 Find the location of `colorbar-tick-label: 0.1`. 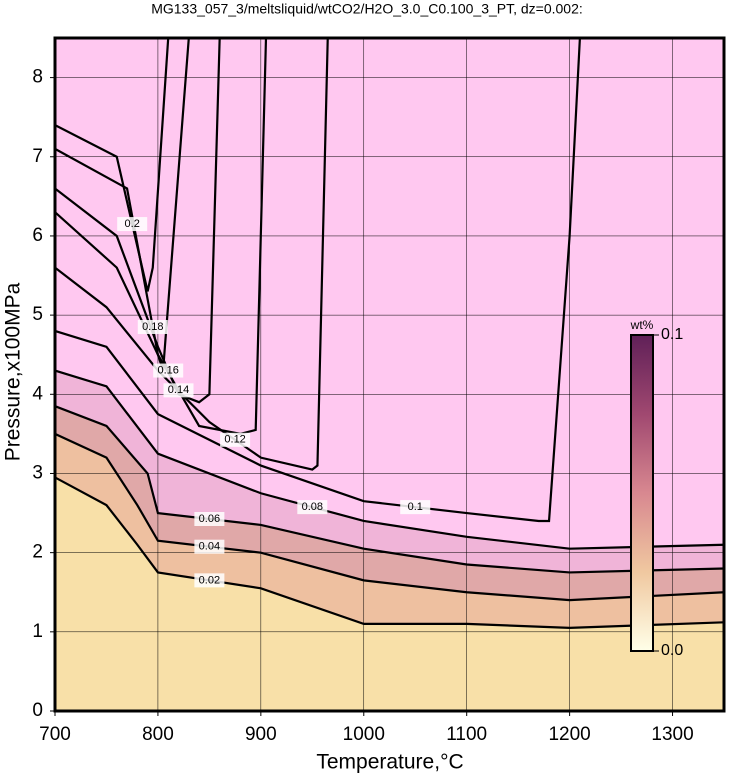

colorbar-tick-label: 0.1 is located at coordinates (672, 334).